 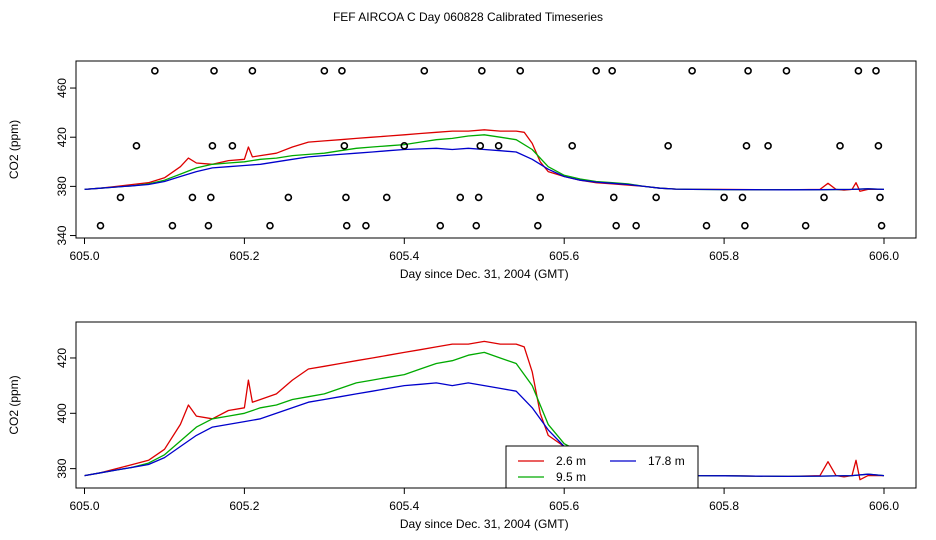 What do you see at coordinates (571, 477) in the screenshot?
I see `legend-label: 9.5 m` at bounding box center [571, 477].